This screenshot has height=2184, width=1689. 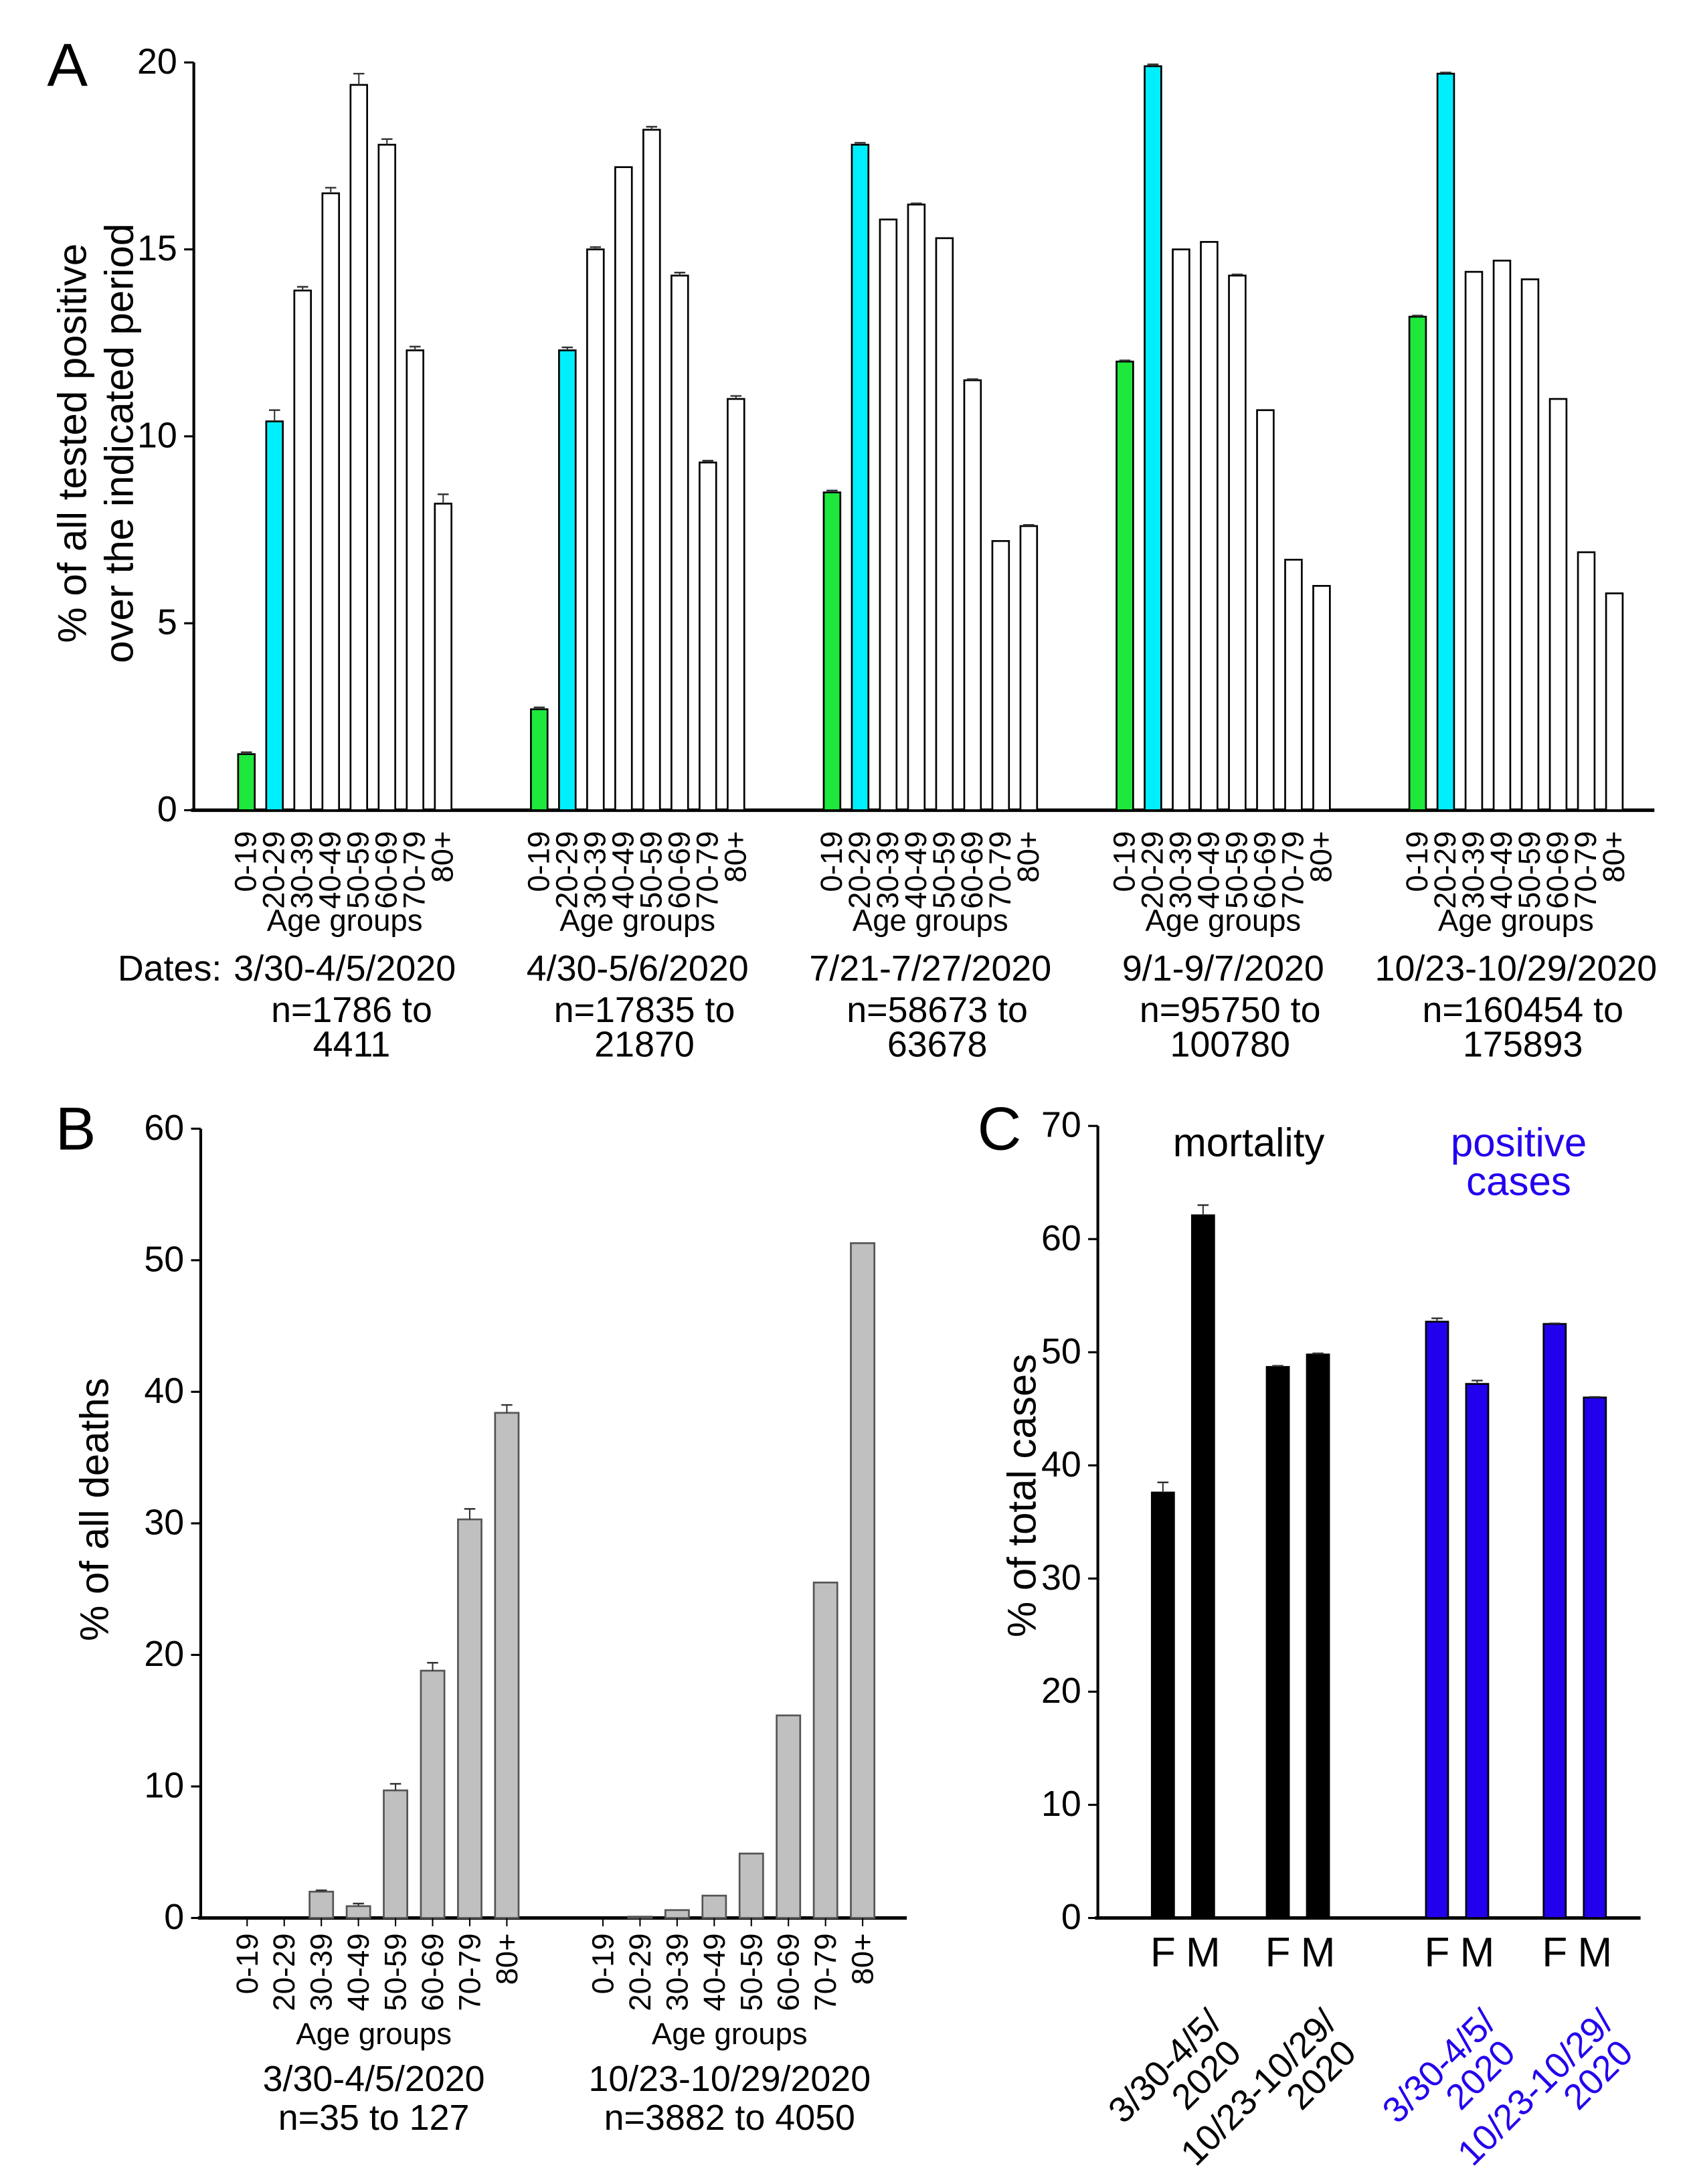 What do you see at coordinates (1000, 1129) in the screenshot?
I see `panel-label-c: C` at bounding box center [1000, 1129].